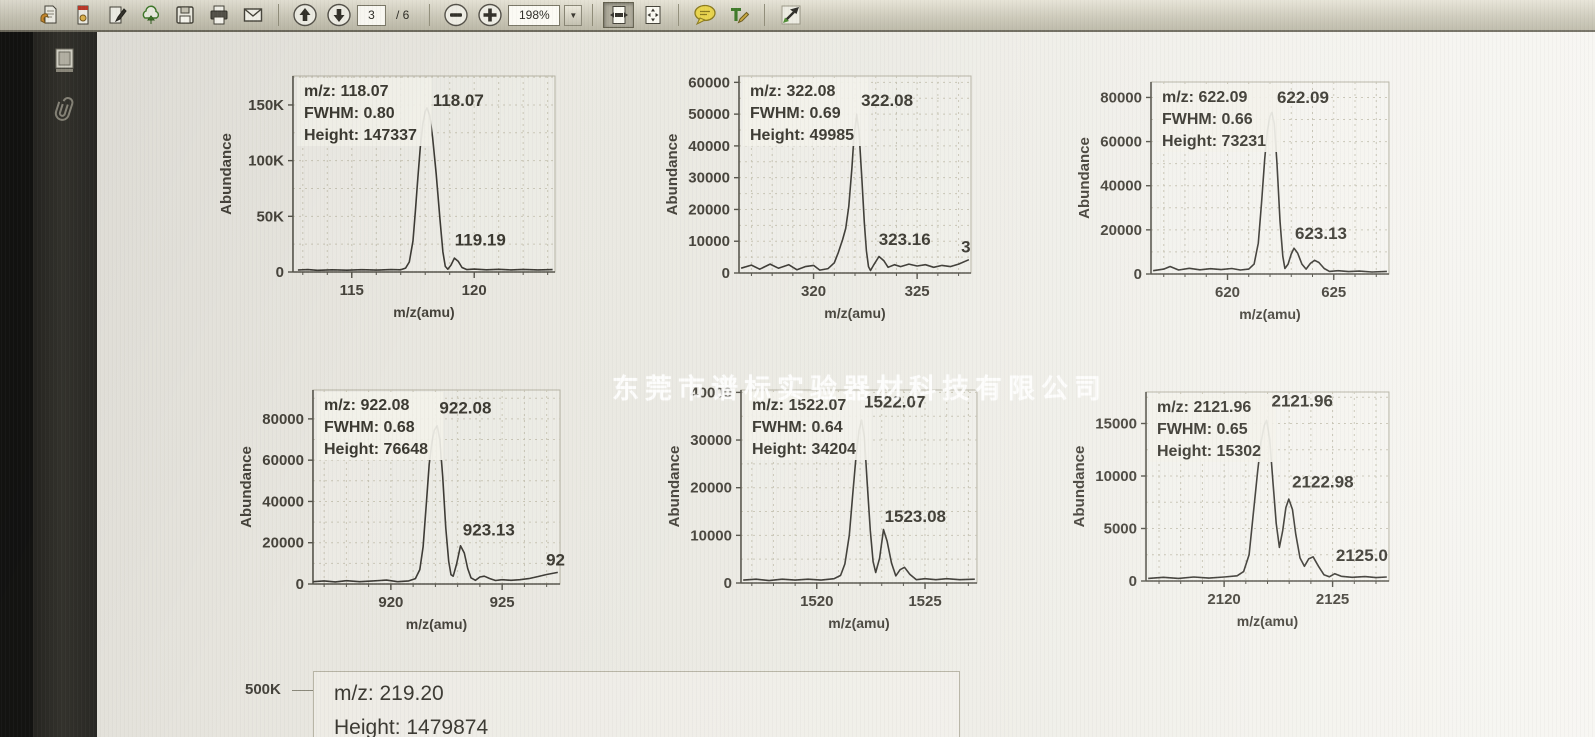 The height and width of the screenshot is (737, 1595). I want to click on svg-text: 3, so click(965, 246).